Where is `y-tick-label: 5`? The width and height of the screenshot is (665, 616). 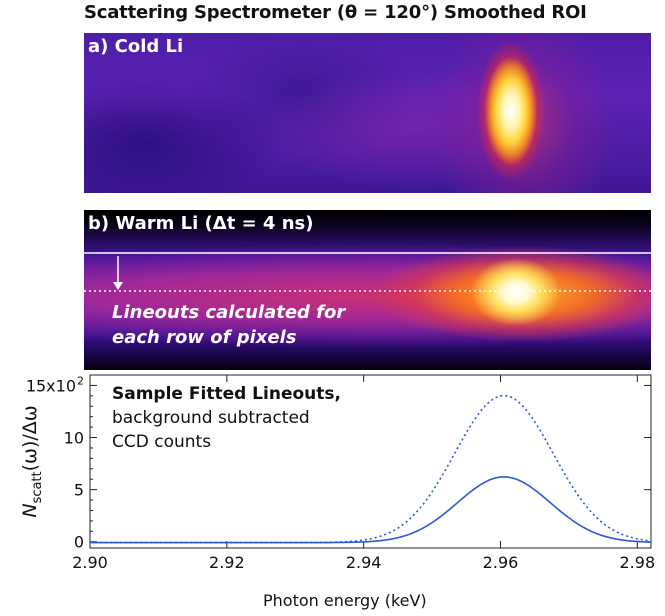 y-tick-label: 5 is located at coordinates (79, 490).